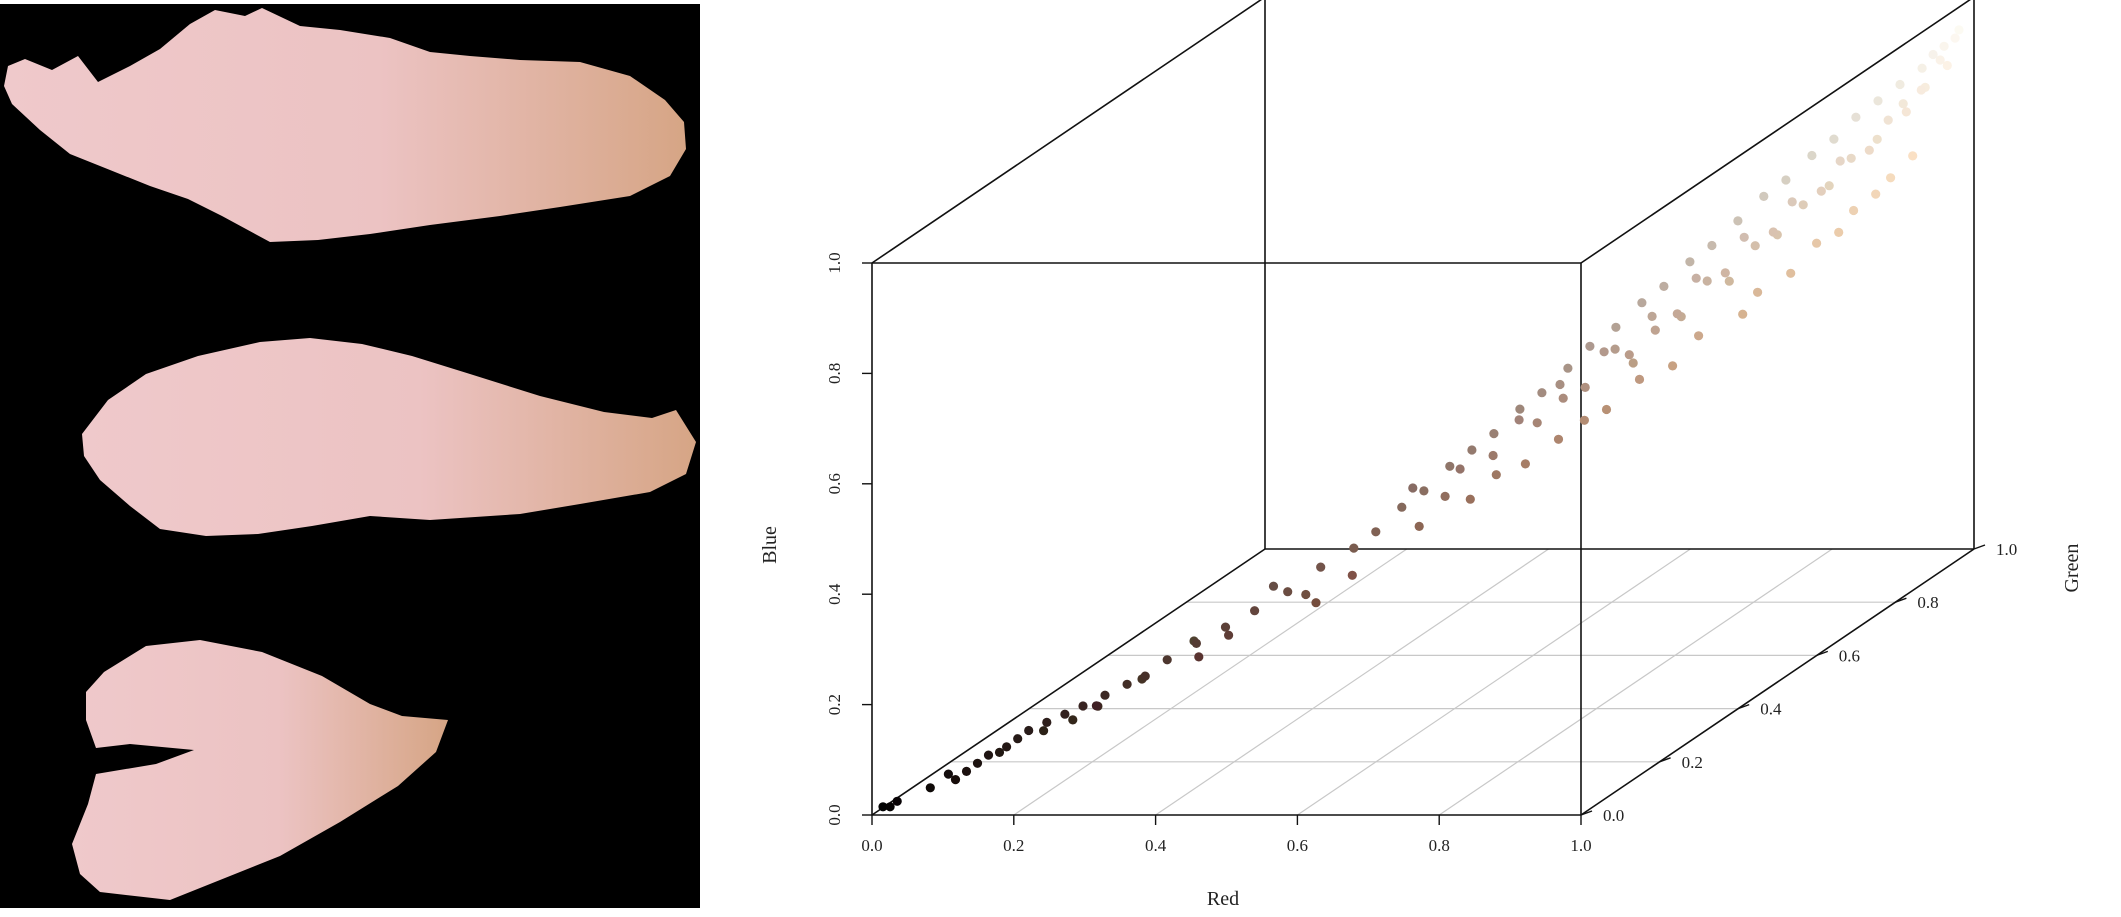 This screenshot has width=2121, height=917. Describe the element at coordinates (834, 704) in the screenshot. I see `z-tick-label: 0.2` at that location.